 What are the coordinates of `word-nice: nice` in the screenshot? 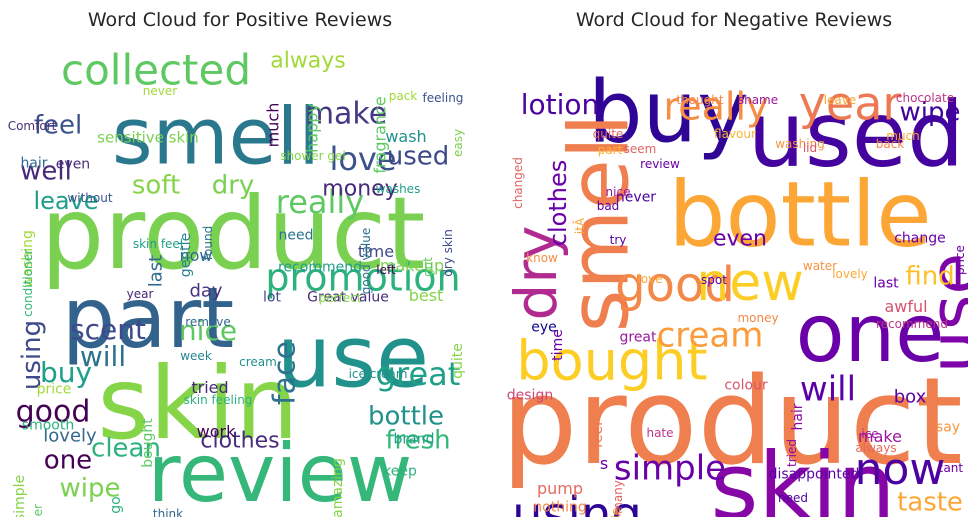 It's located at (208, 330).